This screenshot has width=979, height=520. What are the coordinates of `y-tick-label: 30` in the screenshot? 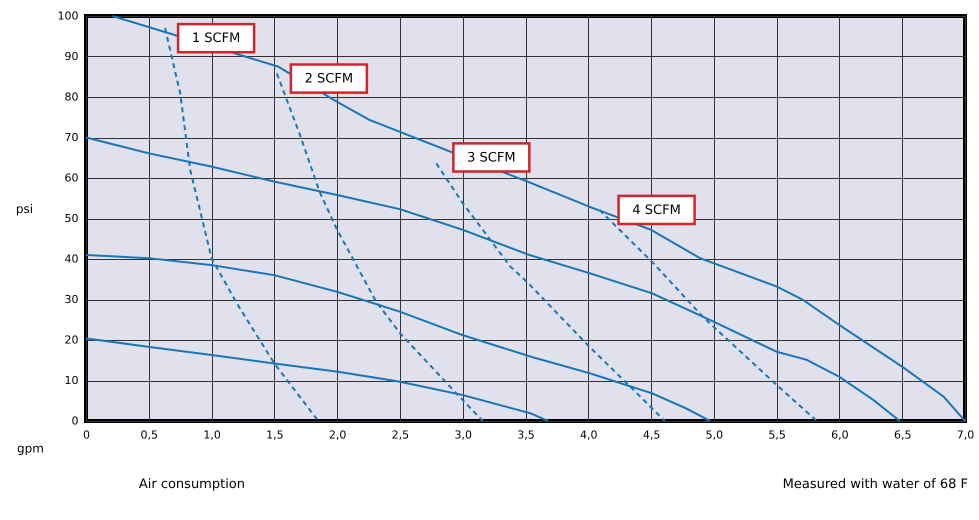 It's located at (71, 299).